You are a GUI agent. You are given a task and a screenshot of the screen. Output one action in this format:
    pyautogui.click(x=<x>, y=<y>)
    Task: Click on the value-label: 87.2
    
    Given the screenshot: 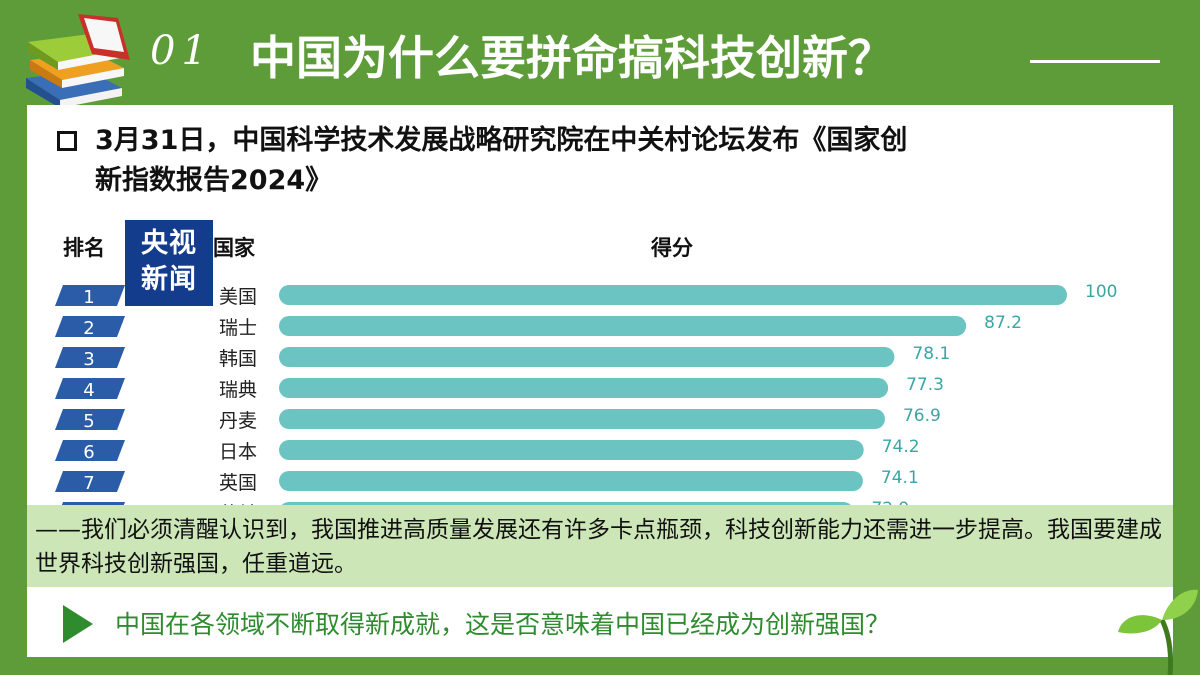 What is the action you would take?
    pyautogui.click(x=1003, y=323)
    